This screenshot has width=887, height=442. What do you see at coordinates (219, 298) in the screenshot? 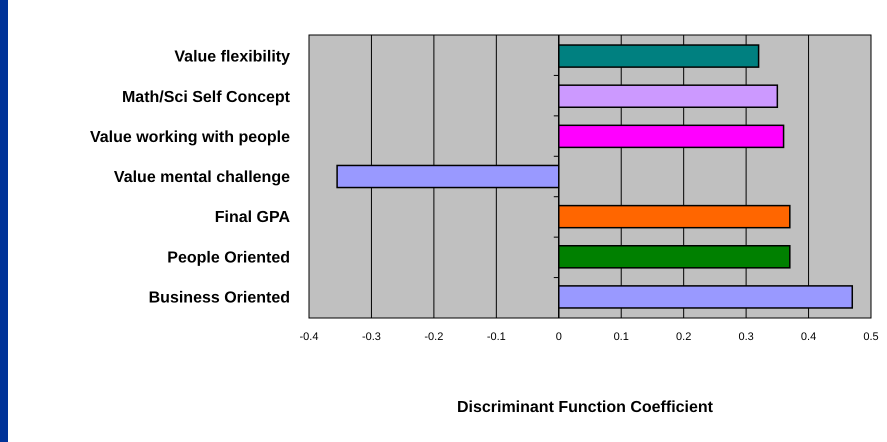
I see `y-tick-label: Business Oriented` at bounding box center [219, 298].